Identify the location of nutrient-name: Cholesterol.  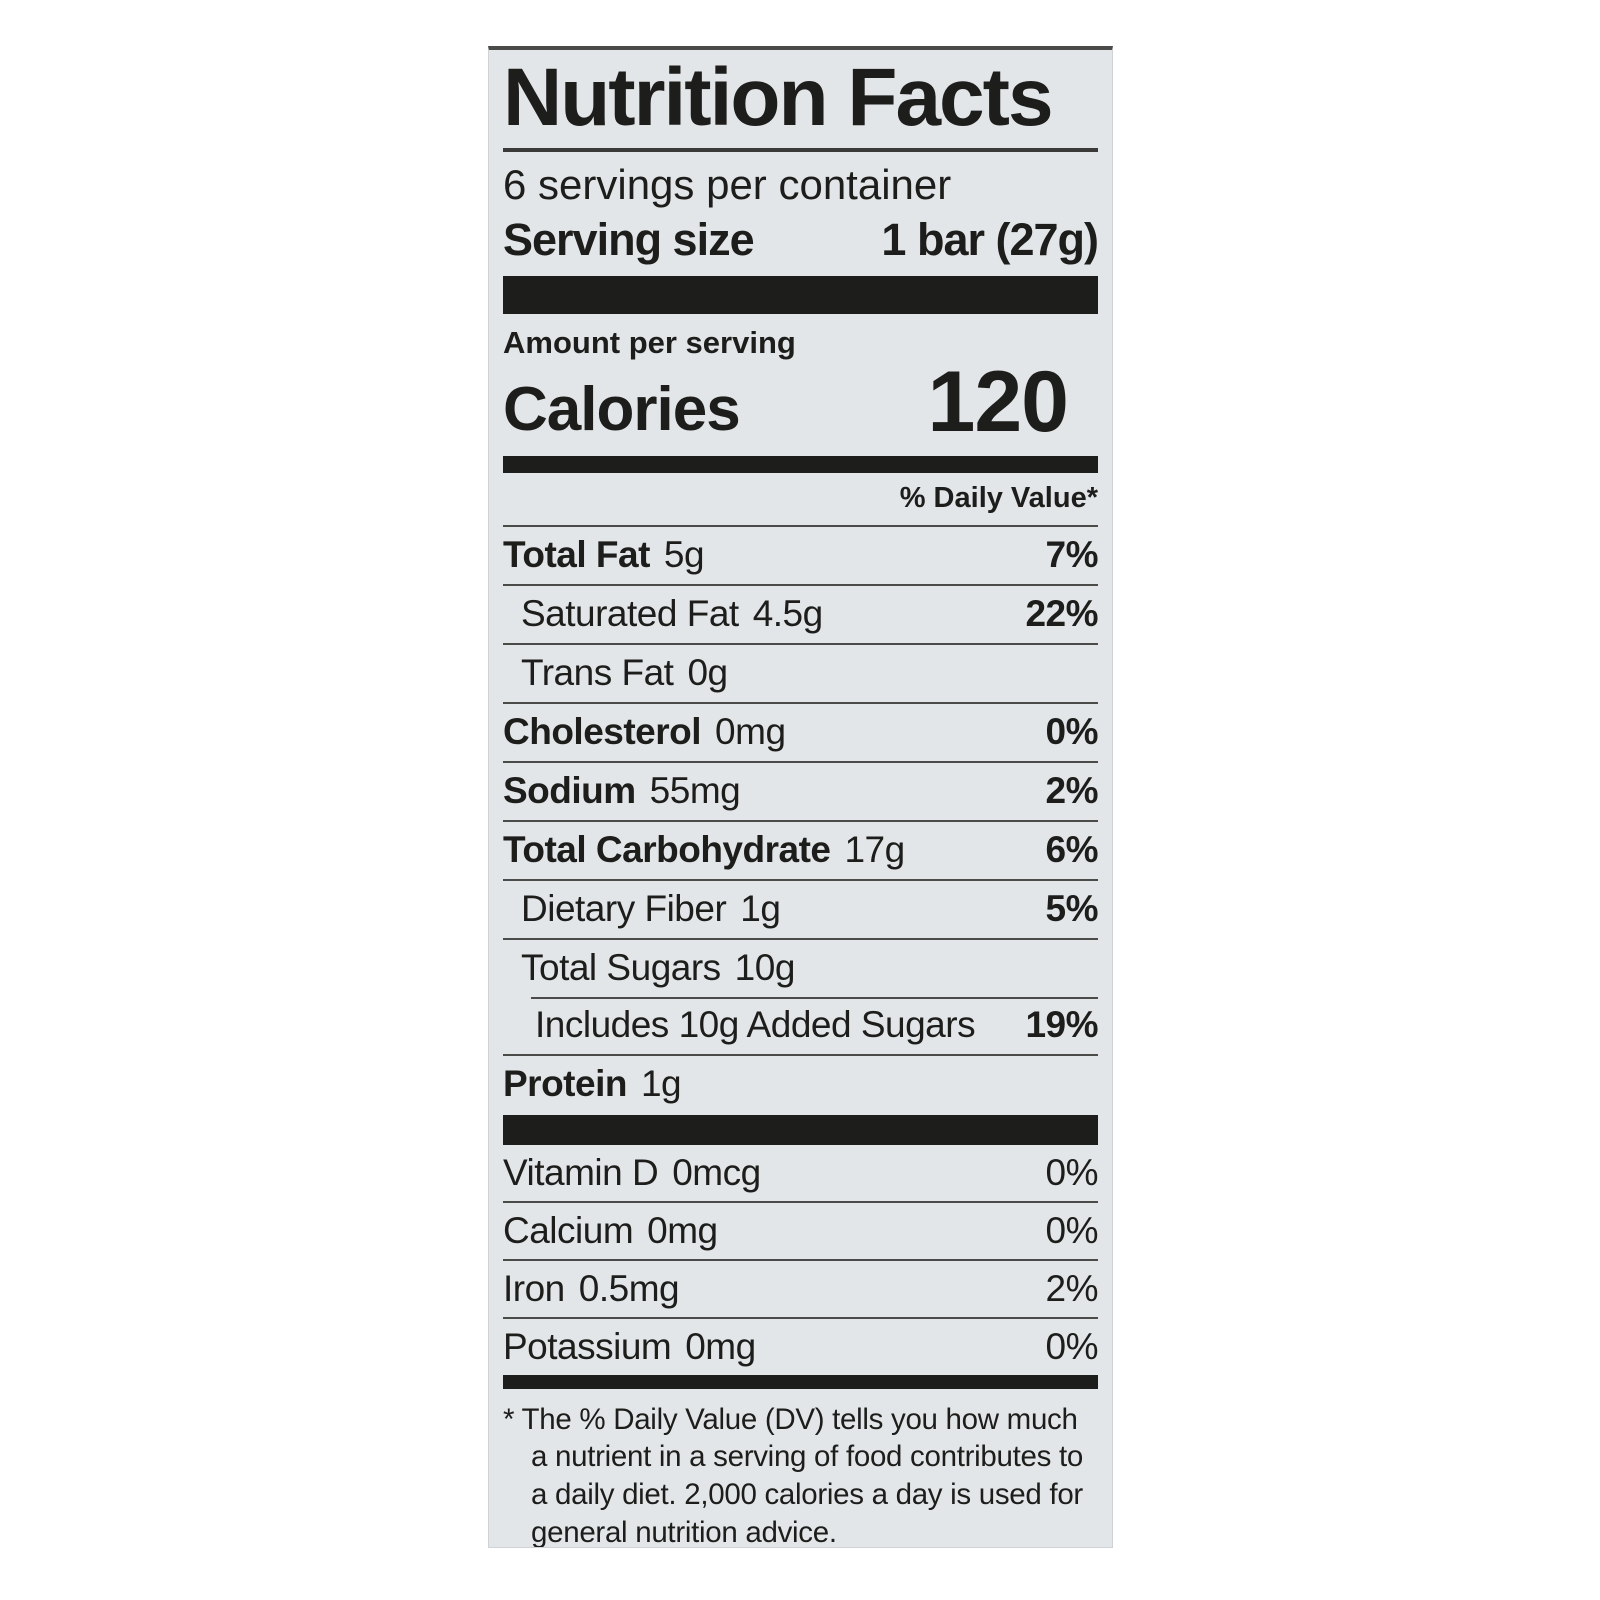
(602, 732).